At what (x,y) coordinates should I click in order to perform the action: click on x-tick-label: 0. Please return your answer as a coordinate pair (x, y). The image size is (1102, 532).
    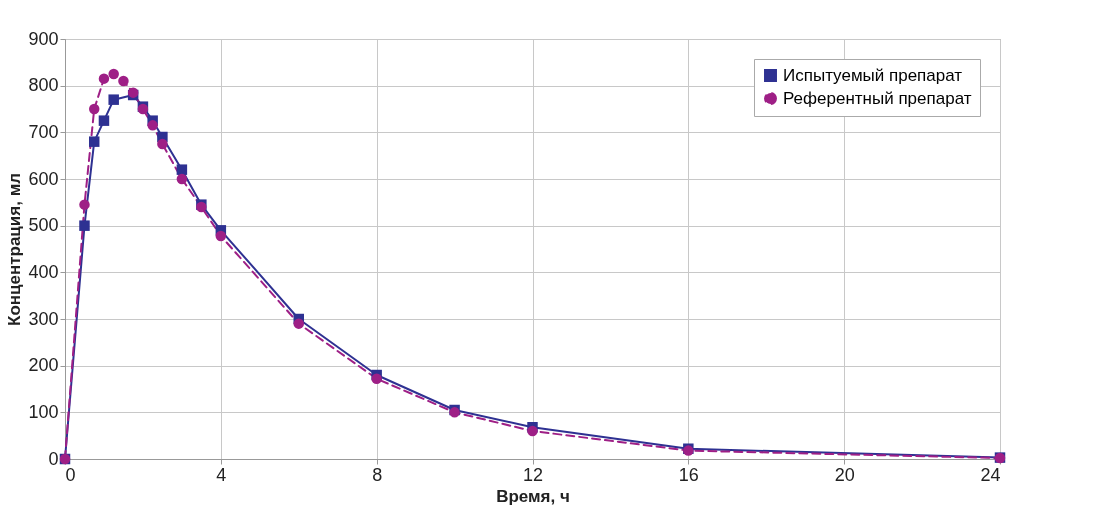
    Looking at the image, I should click on (70, 474).